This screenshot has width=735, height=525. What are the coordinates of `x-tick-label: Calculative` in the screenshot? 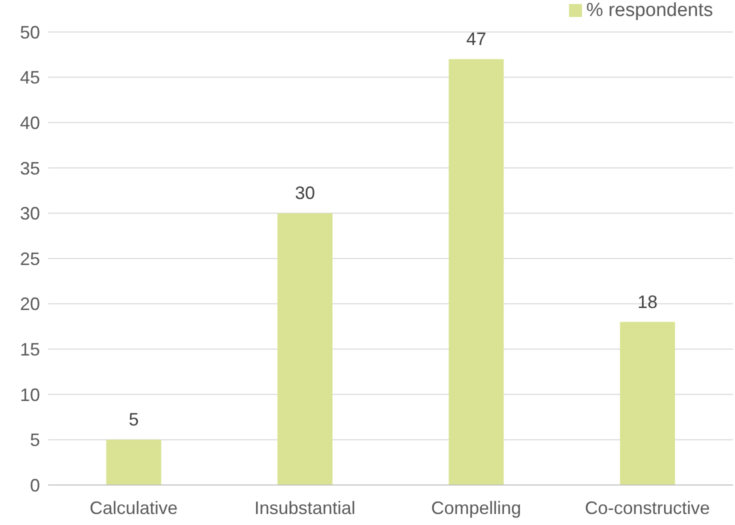 It's located at (134, 508).